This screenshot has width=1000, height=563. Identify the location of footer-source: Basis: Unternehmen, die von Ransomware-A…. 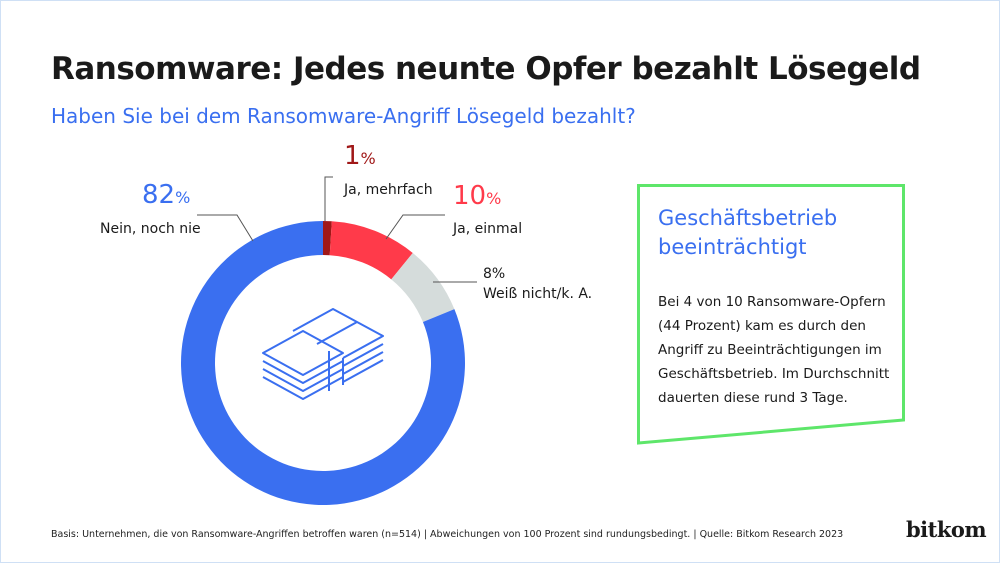
(447, 534).